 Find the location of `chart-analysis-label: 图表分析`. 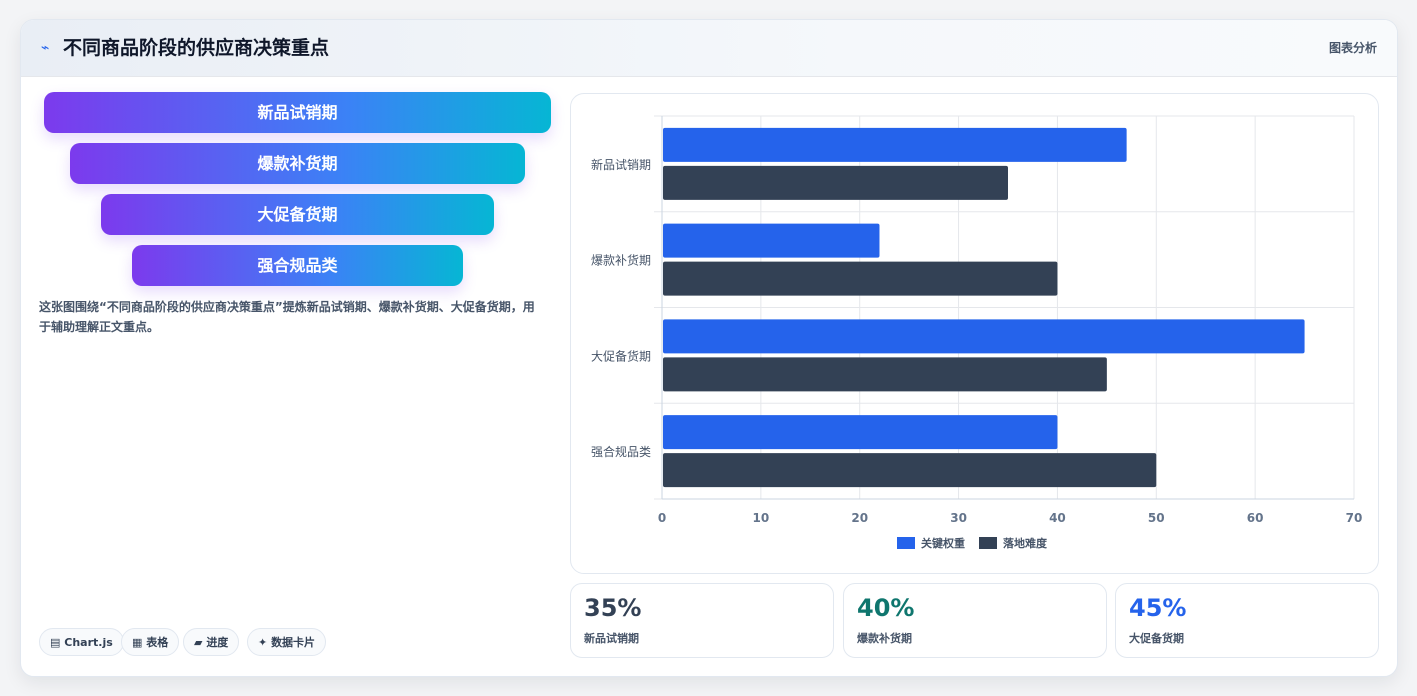

chart-analysis-label: 图表分析 is located at coordinates (1352, 48).